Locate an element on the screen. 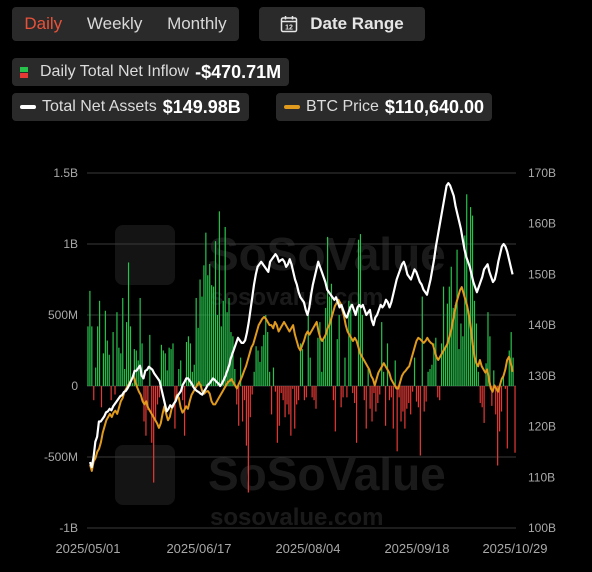 The height and width of the screenshot is (572, 592). tab-monthly: Monthly is located at coordinates (197, 23).